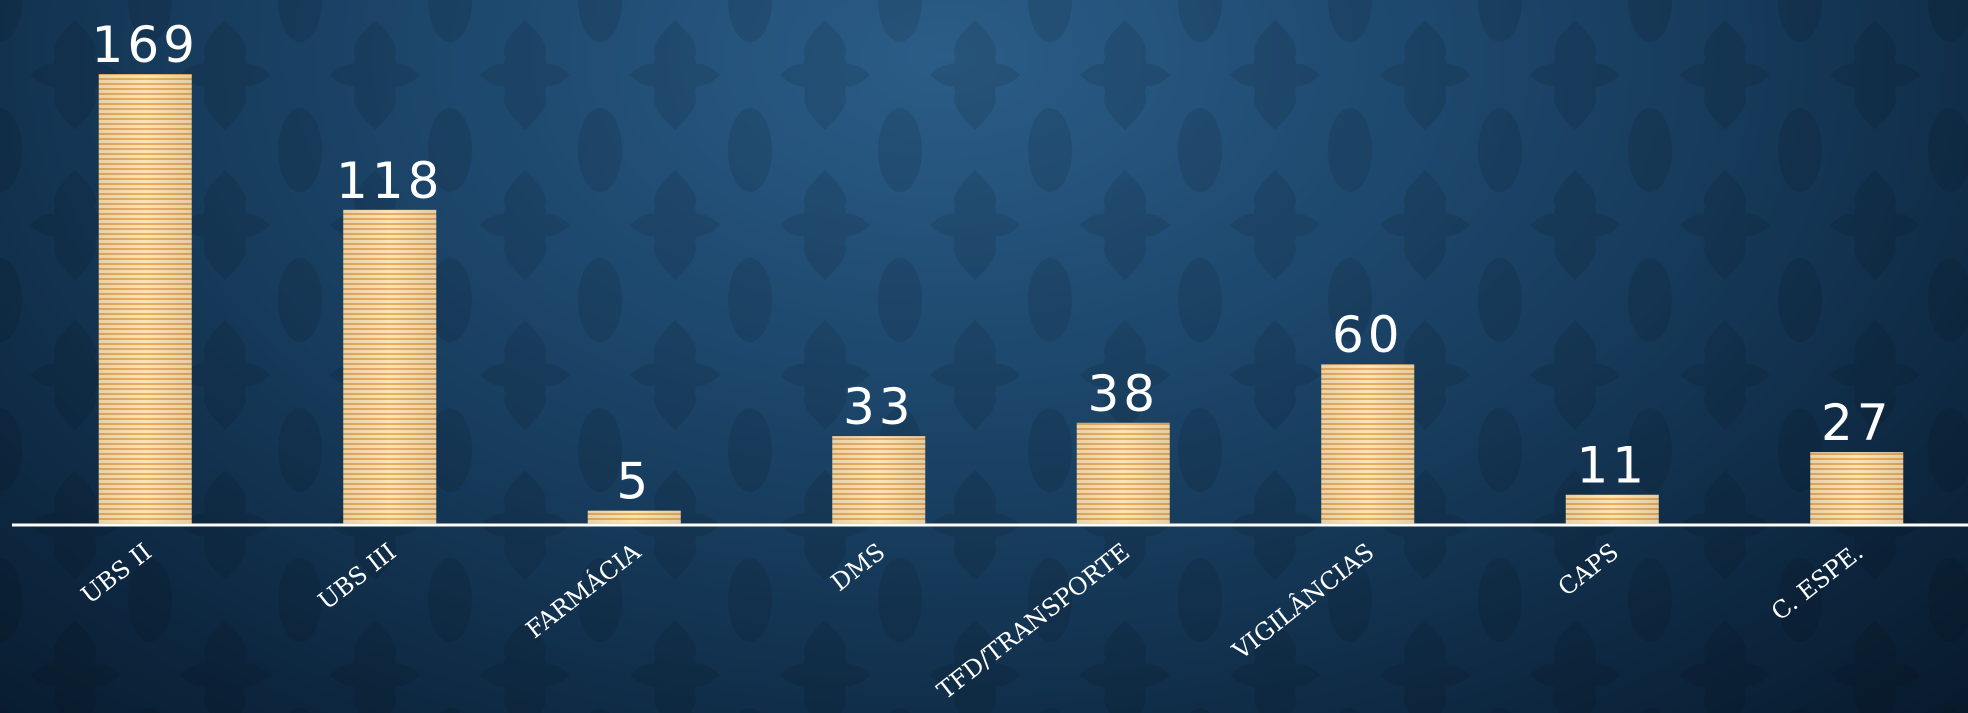 This screenshot has width=1968, height=713. What do you see at coordinates (389, 181) in the screenshot?
I see `data-label: 118` at bounding box center [389, 181].